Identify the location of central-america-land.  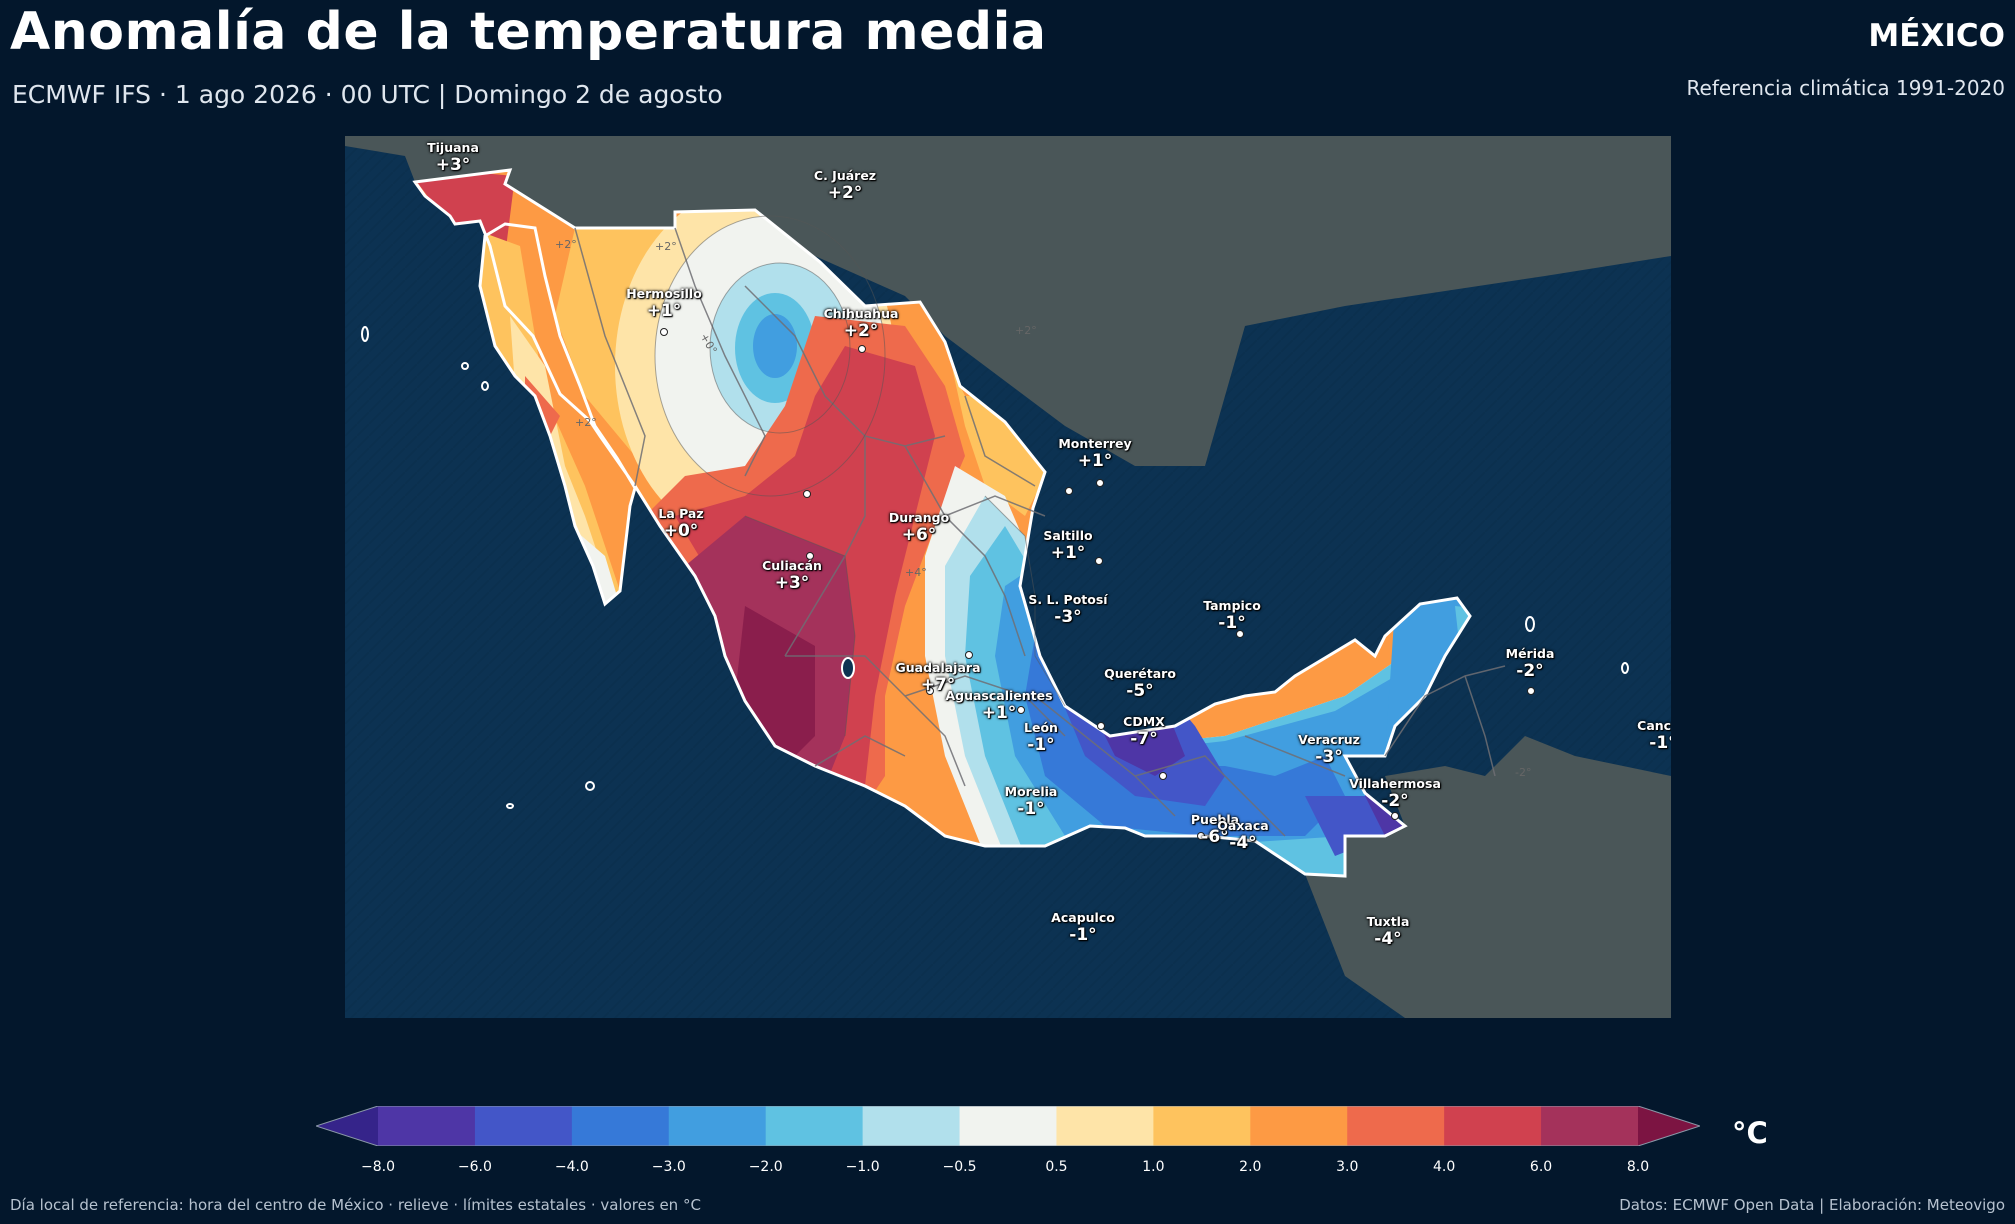
(1488, 877).